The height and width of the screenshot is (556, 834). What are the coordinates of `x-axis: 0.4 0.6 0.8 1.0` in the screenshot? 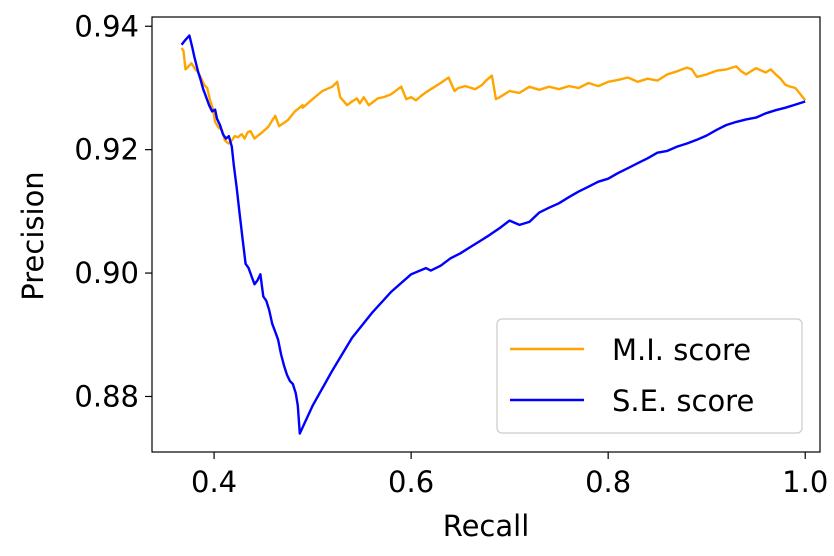 It's located at (509, 475).